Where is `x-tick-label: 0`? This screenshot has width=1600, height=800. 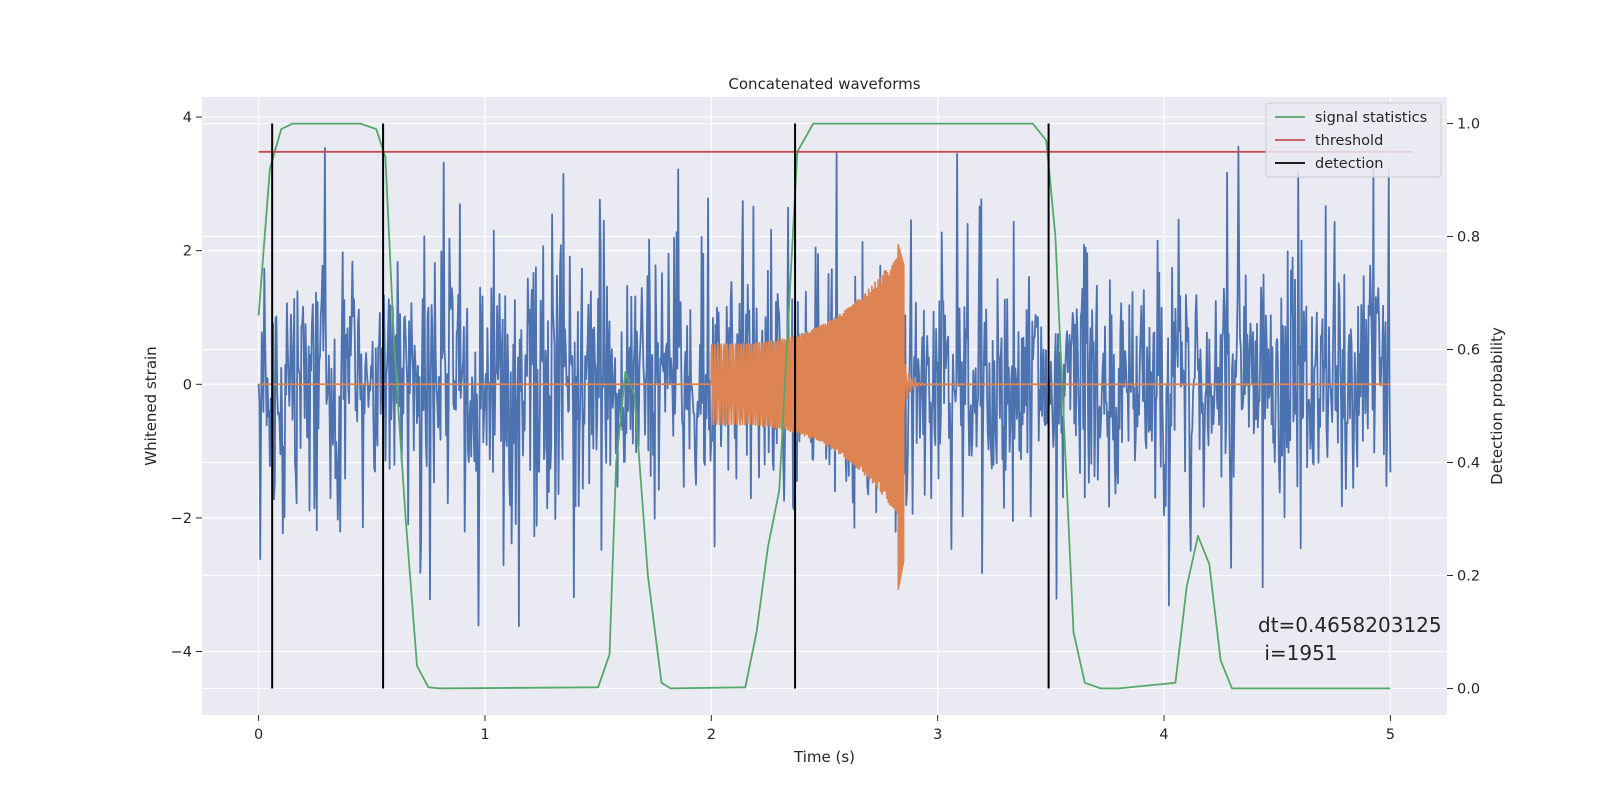 x-tick-label: 0 is located at coordinates (258, 735).